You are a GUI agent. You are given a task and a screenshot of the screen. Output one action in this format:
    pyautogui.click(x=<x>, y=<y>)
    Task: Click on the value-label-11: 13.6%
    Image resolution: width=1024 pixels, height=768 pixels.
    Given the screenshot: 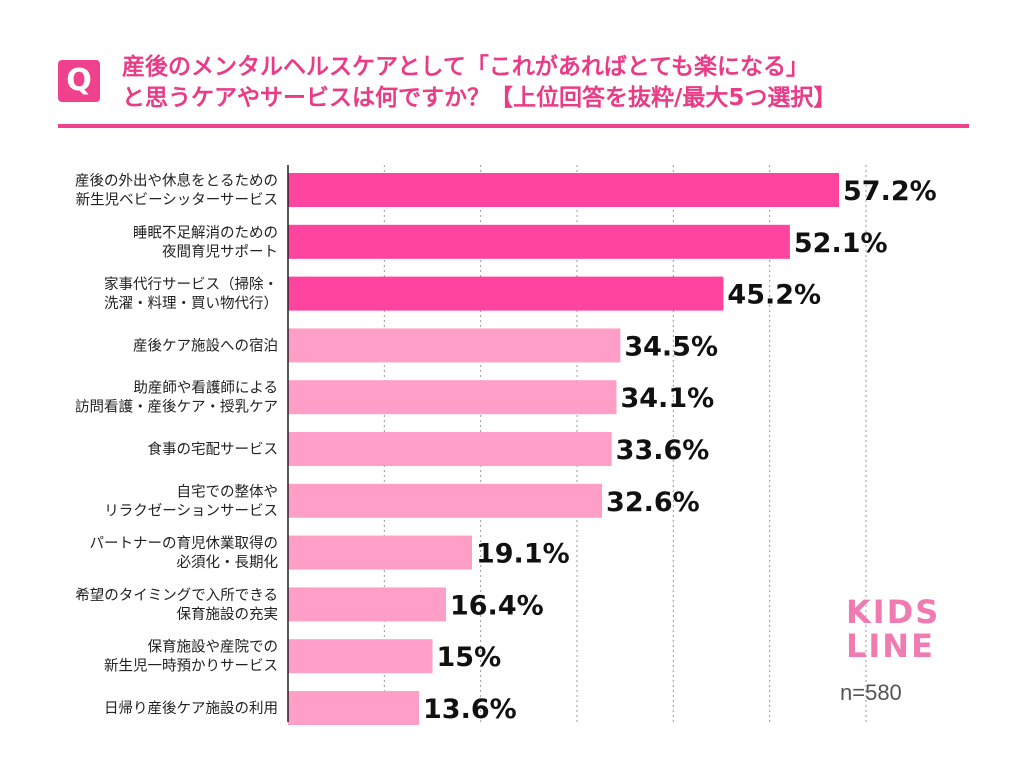 What is the action you would take?
    pyautogui.click(x=470, y=709)
    